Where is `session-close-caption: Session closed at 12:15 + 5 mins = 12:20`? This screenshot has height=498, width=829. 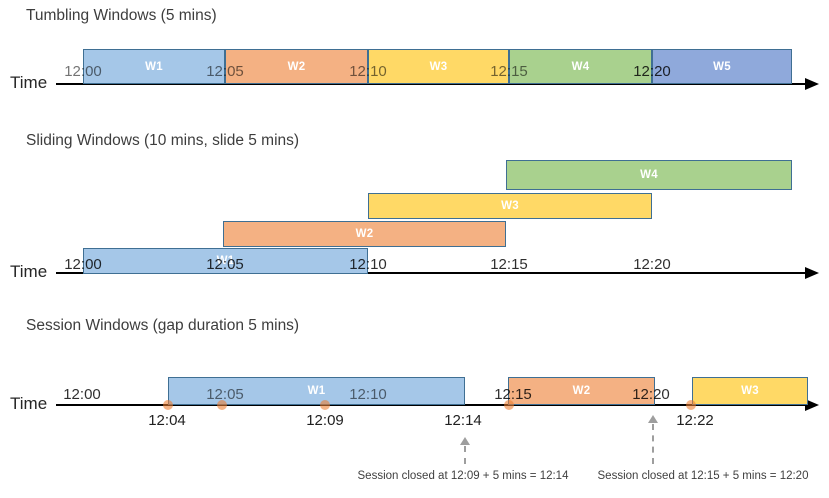 session-close-caption: Session closed at 12:15 + 5 mins = 12:20 is located at coordinates (703, 476).